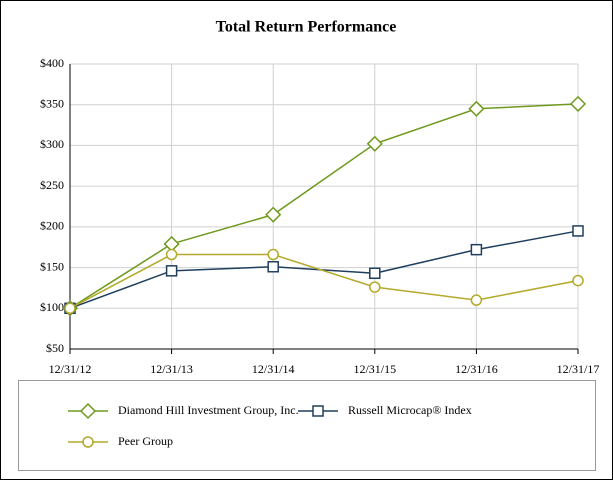 This screenshot has height=480, width=613. What do you see at coordinates (145, 441) in the screenshot?
I see `legend-label: Peer Group` at bounding box center [145, 441].